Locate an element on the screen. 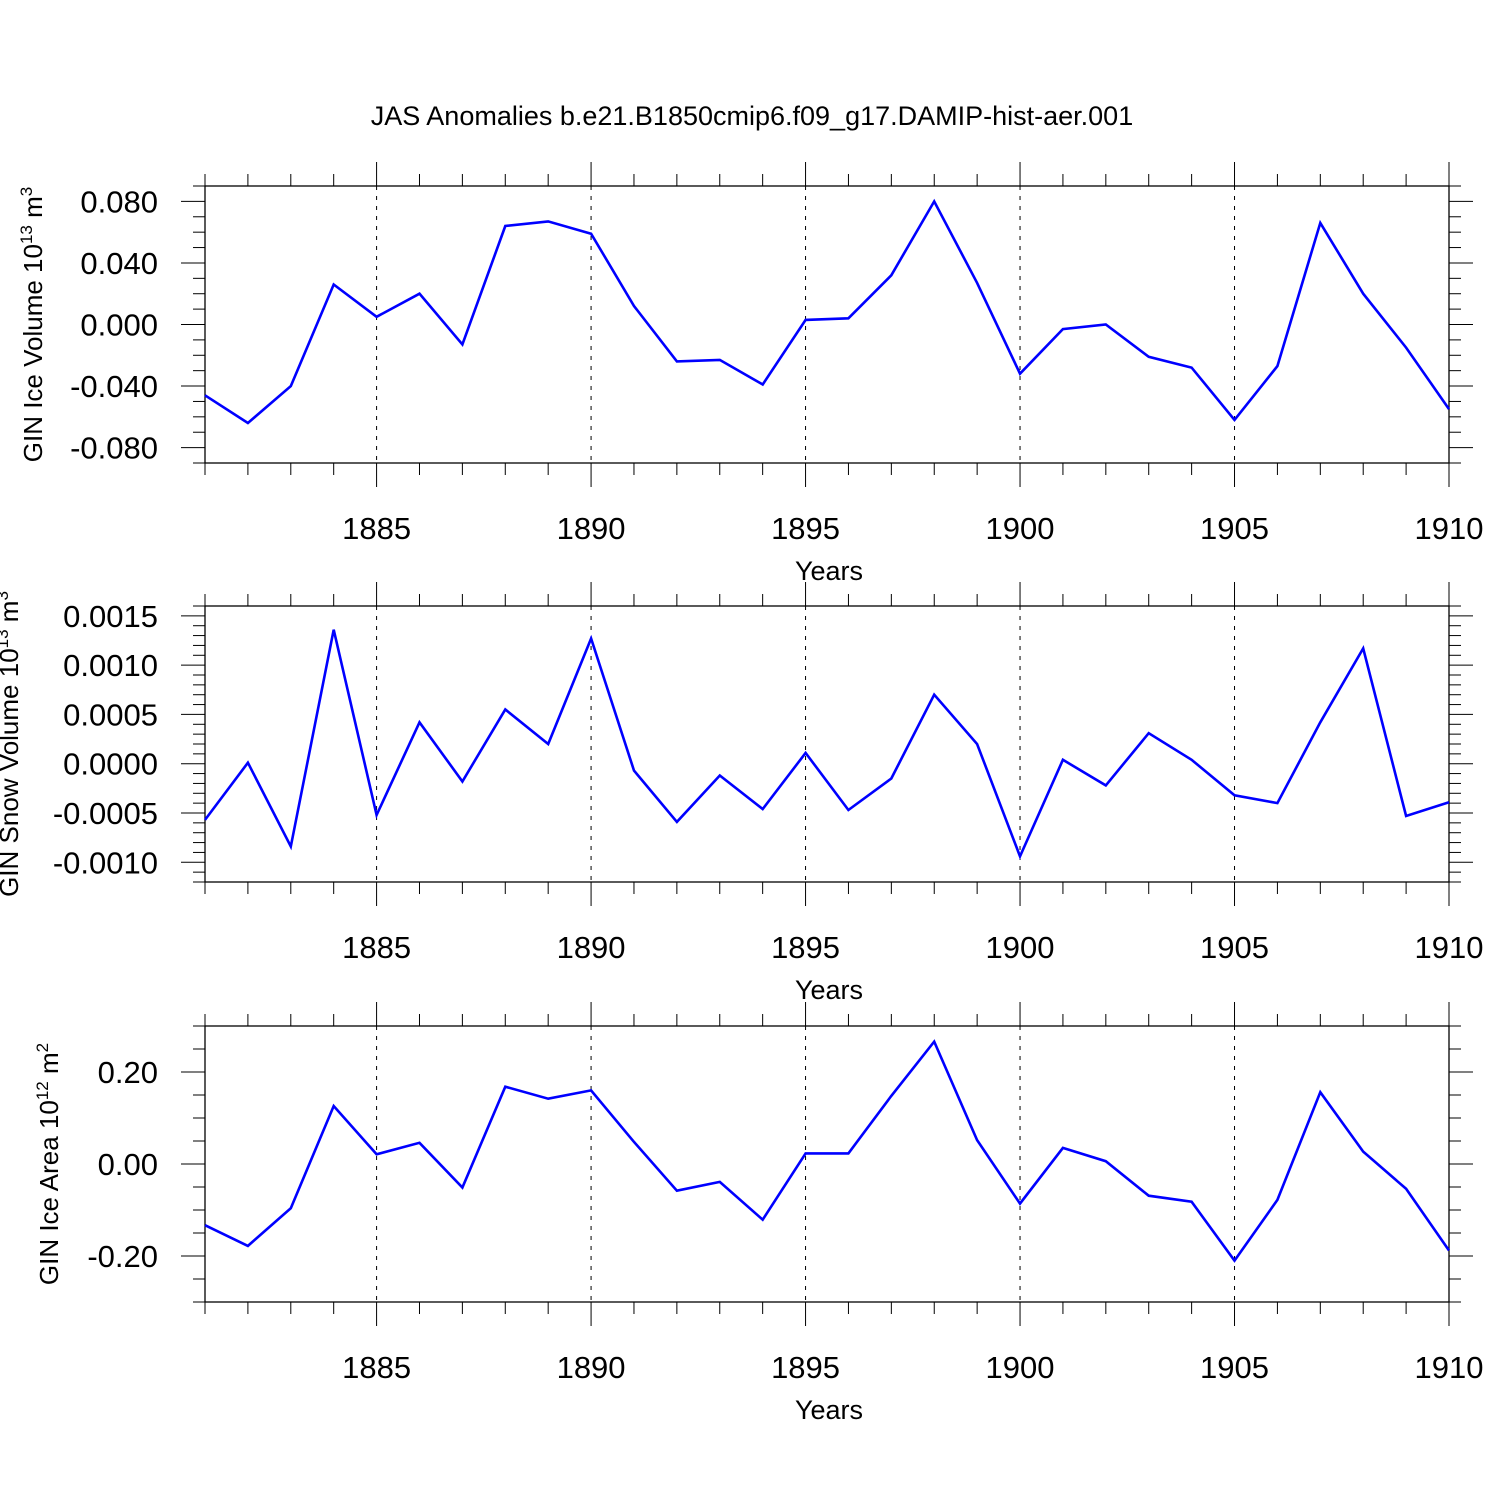 Image resolution: width=1500 pixels, height=1500 pixels. y-tick-label: -0.080 is located at coordinates (114, 448).